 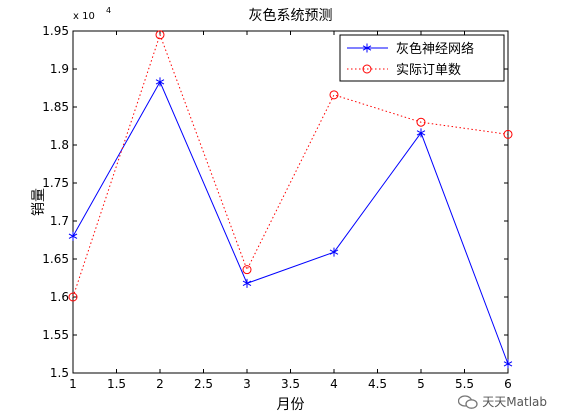 What do you see at coordinates (247, 384) in the screenshot?
I see `x-tick-label: 3` at bounding box center [247, 384].